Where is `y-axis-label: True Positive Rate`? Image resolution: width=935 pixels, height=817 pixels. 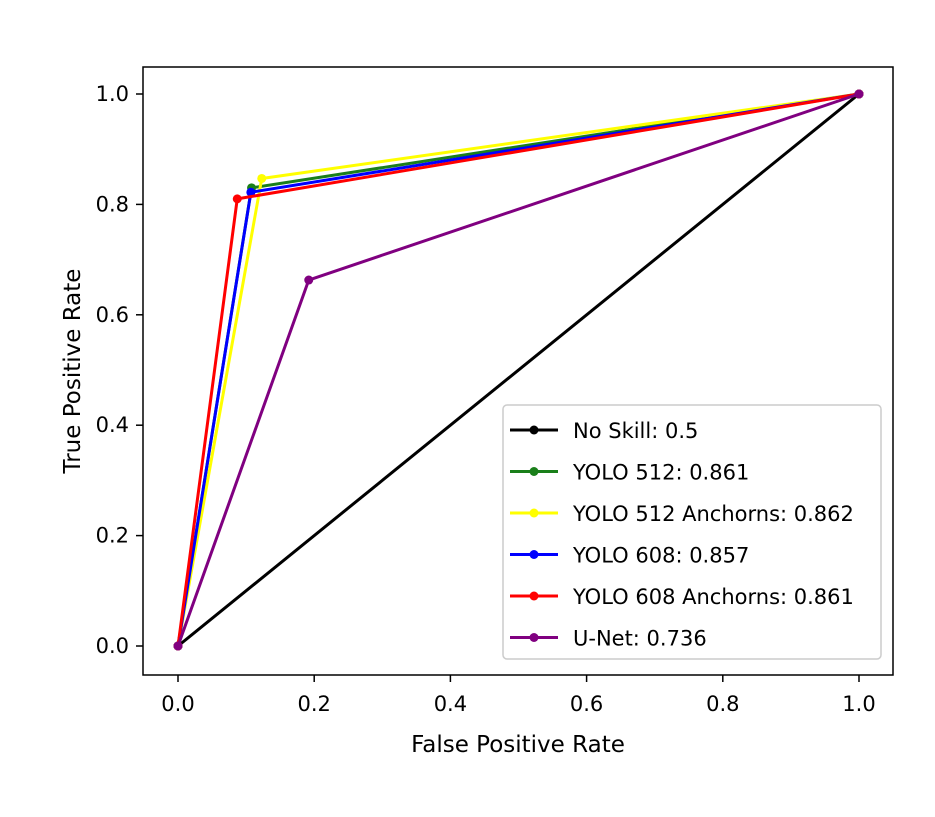 y-axis-label: True Positive Rate is located at coordinates (73, 372).